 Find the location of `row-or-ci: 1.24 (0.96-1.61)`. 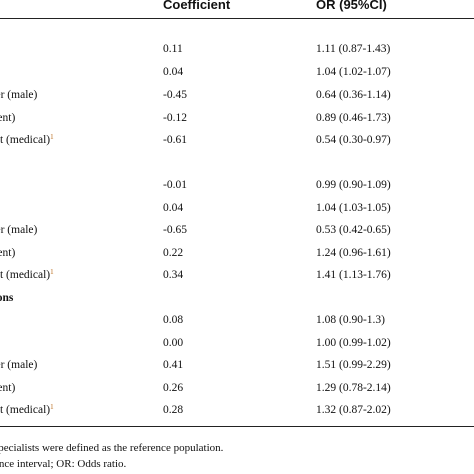

row-or-ci: 1.24 (0.96-1.61) is located at coordinates (353, 253).